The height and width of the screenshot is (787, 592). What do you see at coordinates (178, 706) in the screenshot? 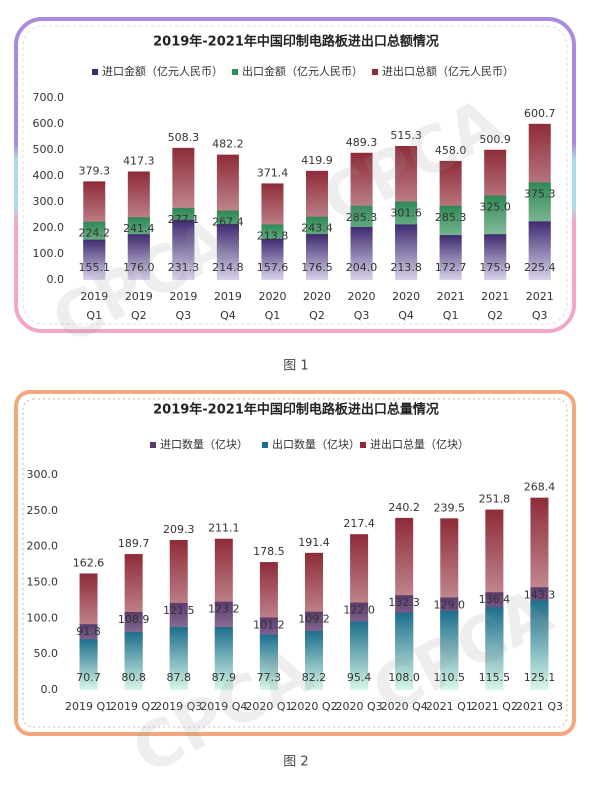
I see `x-tick-label: 2019 Q3` at bounding box center [178, 706].